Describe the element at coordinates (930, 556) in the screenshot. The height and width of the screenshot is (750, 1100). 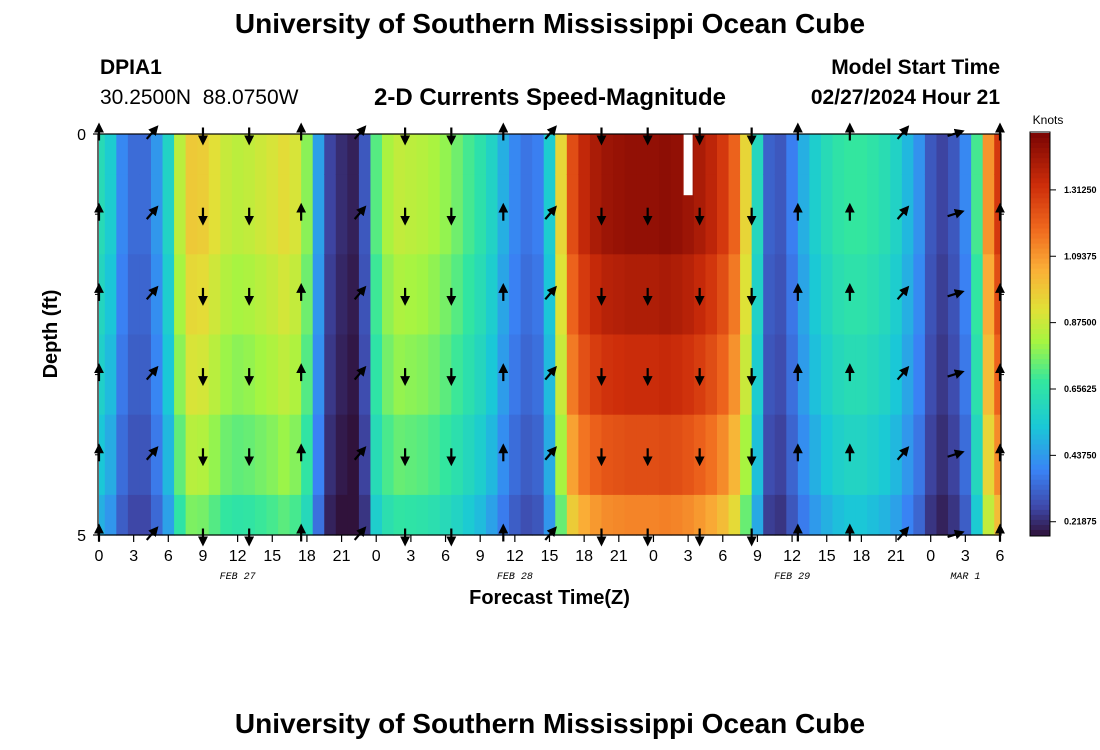
I see `x-tick-label: 0` at that location.